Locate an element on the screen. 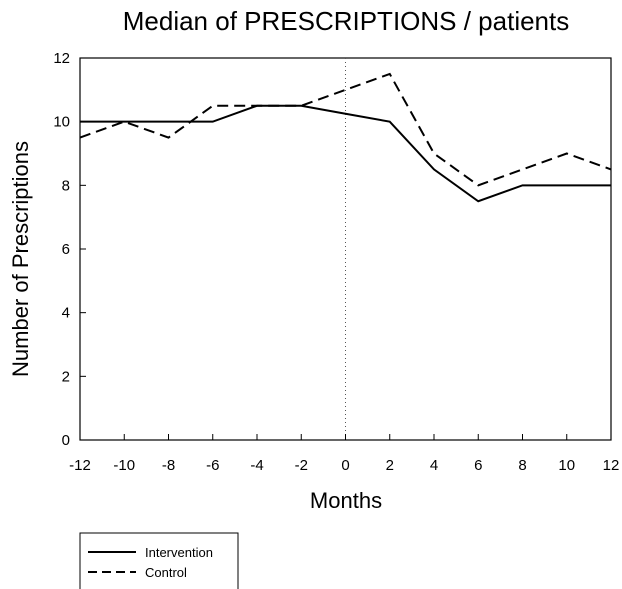  x-tick-label: 4 is located at coordinates (434, 465).